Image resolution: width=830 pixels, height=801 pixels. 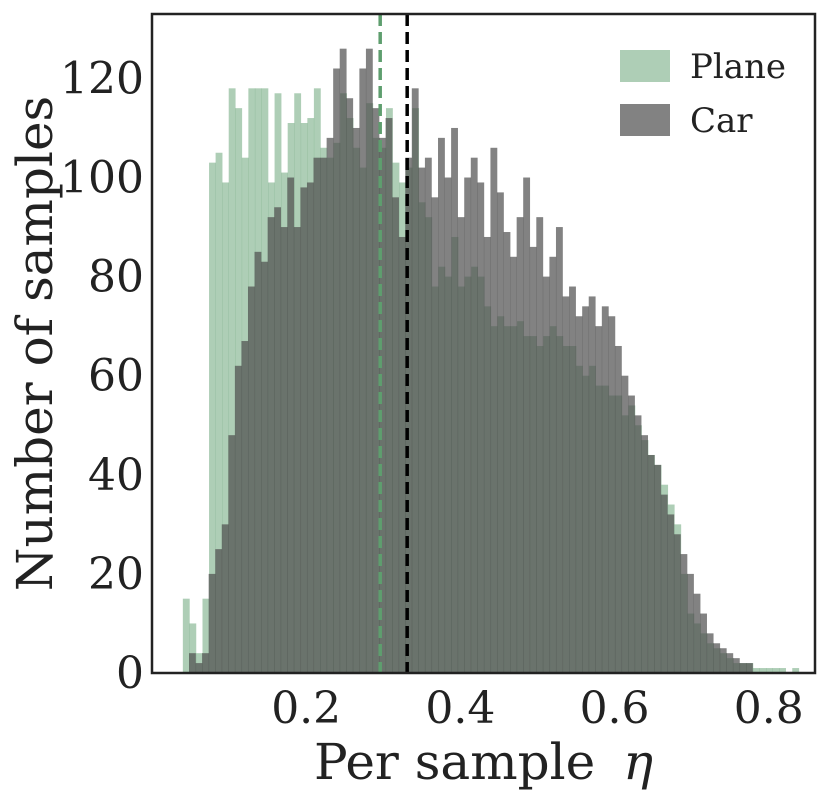 I want to click on x-axis-title: Per sample η, so click(x=483, y=762).